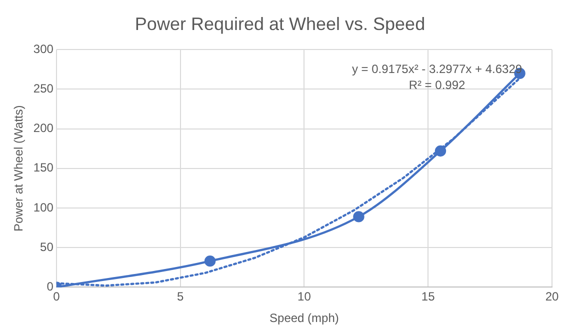  Describe the element at coordinates (305, 297) in the screenshot. I see `x-tick-label: 10` at that location.